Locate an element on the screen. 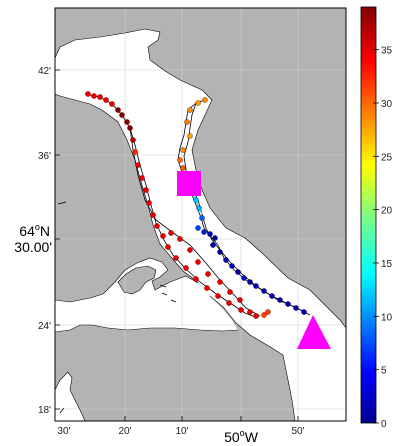 This screenshot has width=403, height=446. colorbar-tick-label: 10 is located at coordinates (387, 317).